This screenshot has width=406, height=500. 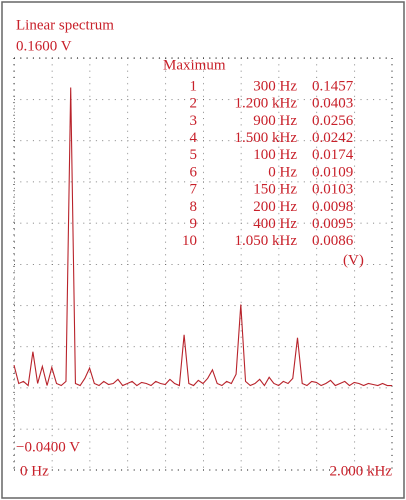 What do you see at coordinates (194, 224) in the screenshot?
I see `rank: 9` at bounding box center [194, 224].